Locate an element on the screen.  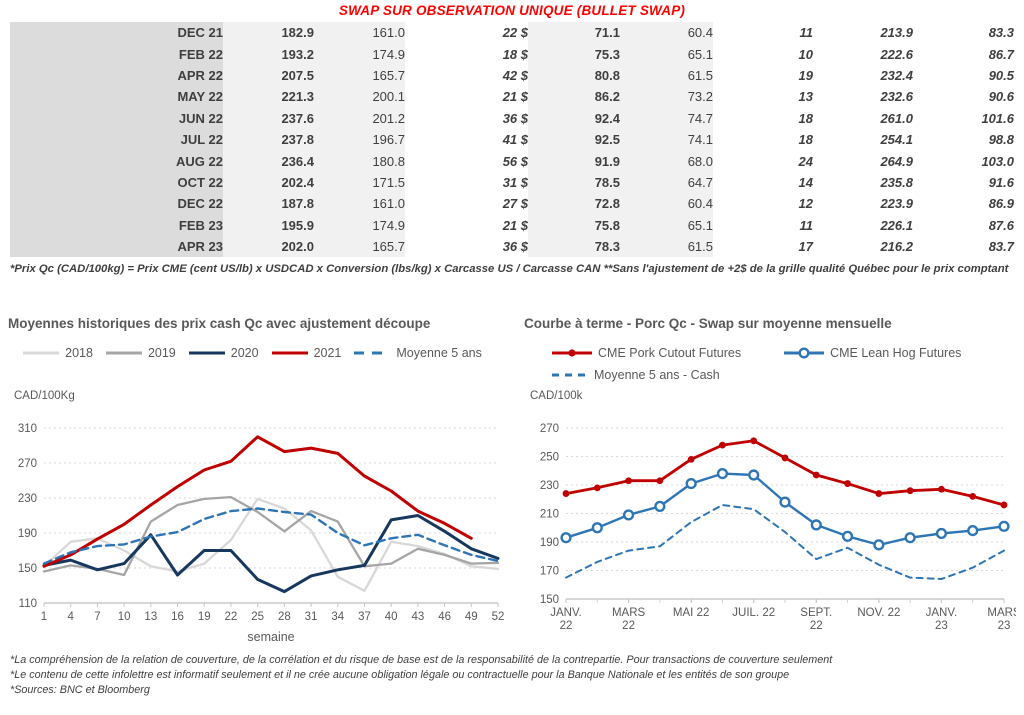
value-cell: 10 is located at coordinates (763, 54).